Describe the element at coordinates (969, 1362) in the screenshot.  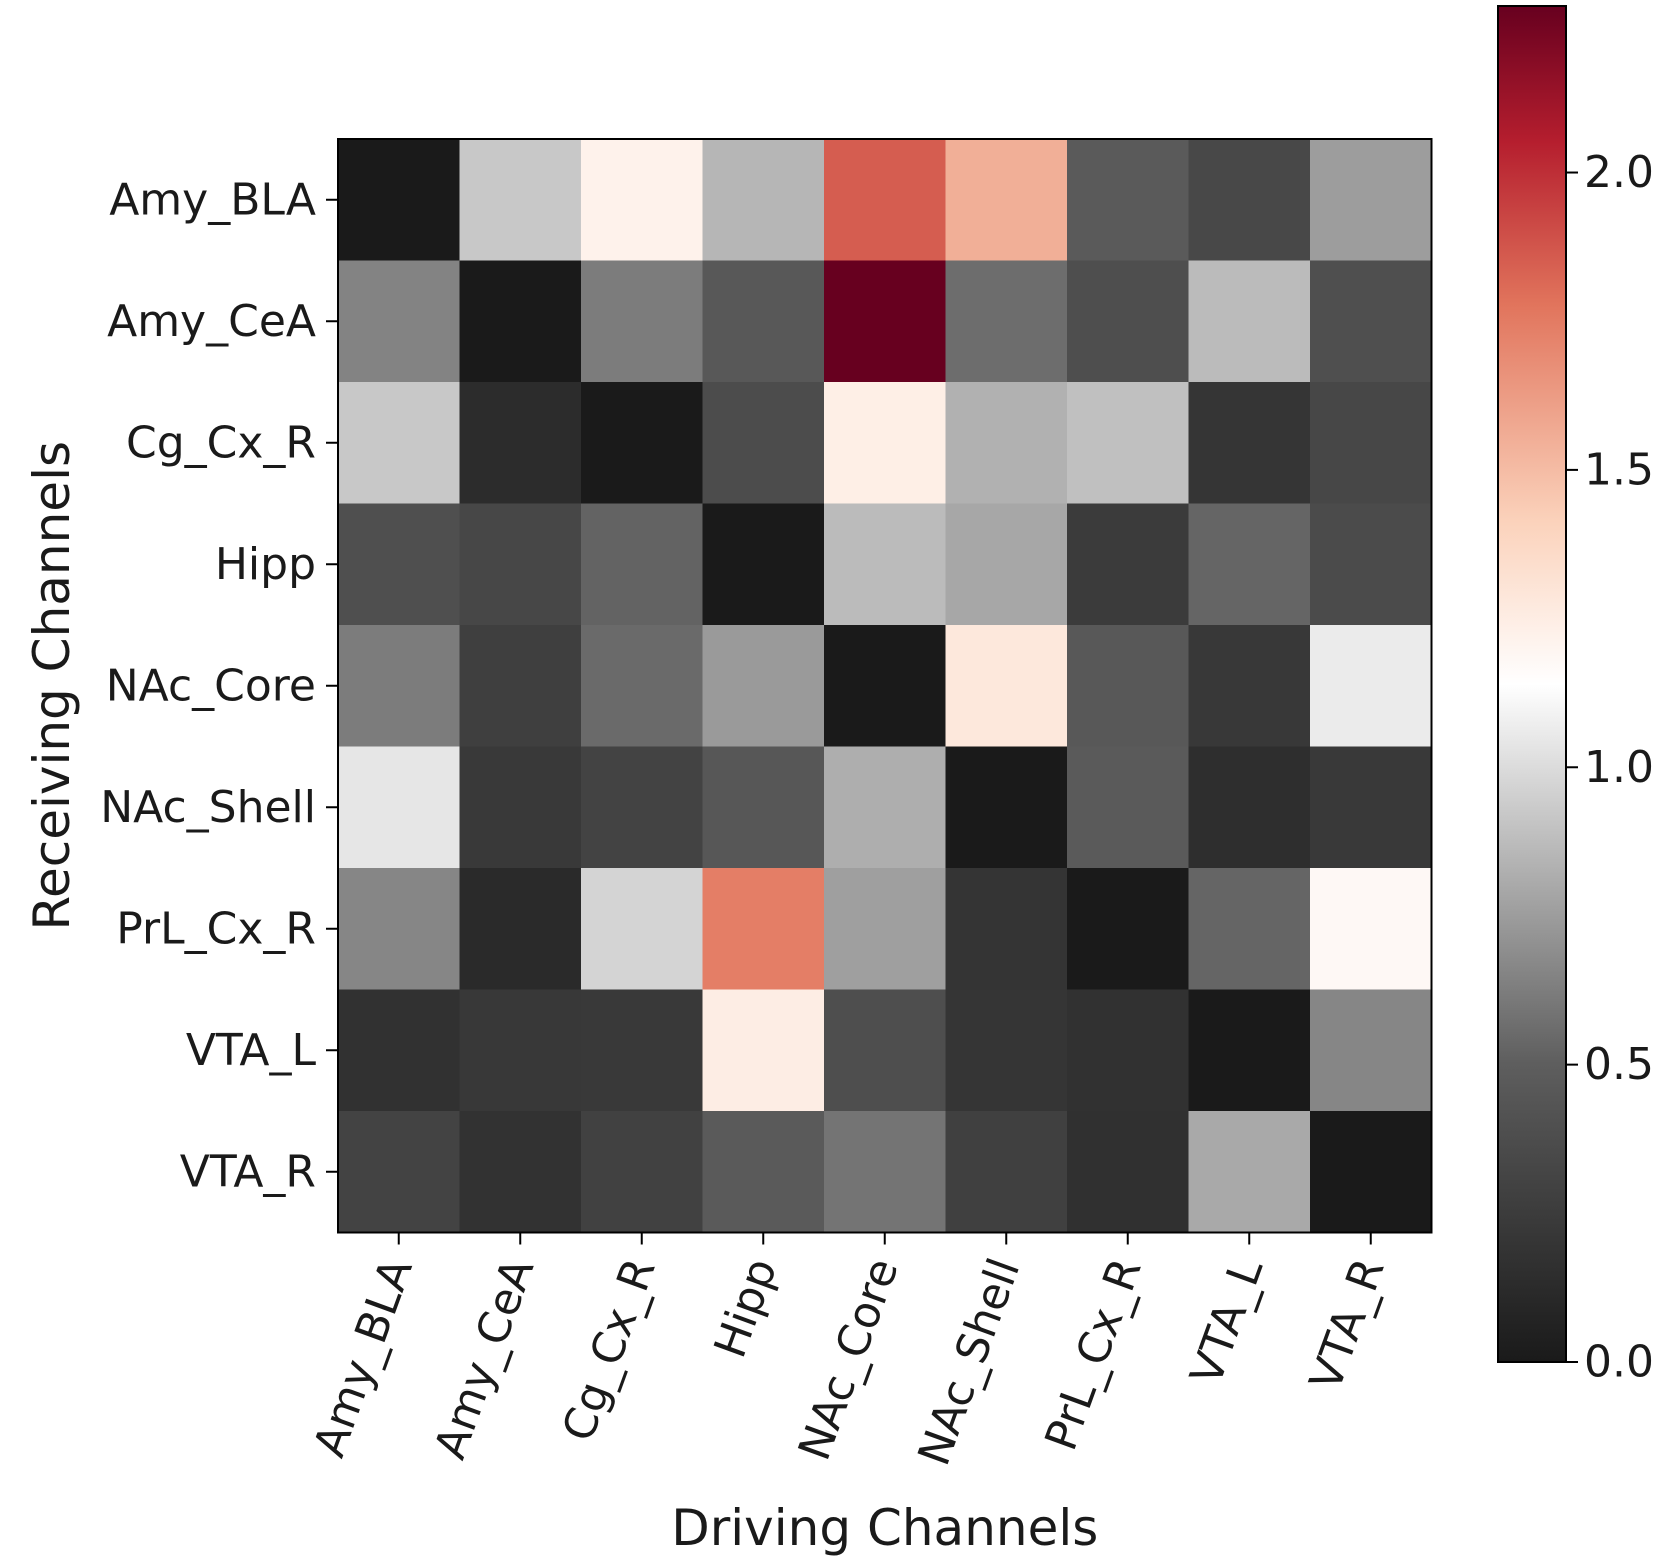
I see `x-tick-label: NAc_Shell` at that location.